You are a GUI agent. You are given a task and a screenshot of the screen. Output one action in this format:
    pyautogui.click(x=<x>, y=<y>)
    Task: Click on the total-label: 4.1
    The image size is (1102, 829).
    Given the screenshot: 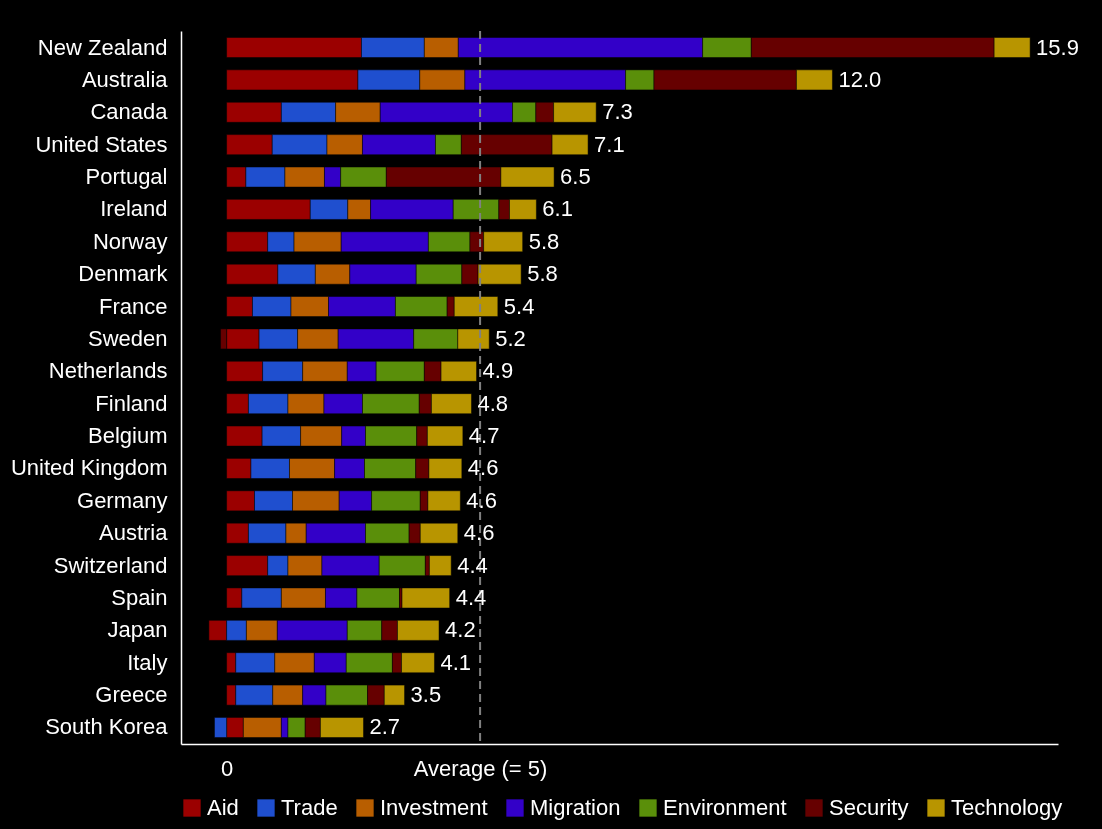 What is the action you would take?
    pyautogui.click(x=456, y=662)
    